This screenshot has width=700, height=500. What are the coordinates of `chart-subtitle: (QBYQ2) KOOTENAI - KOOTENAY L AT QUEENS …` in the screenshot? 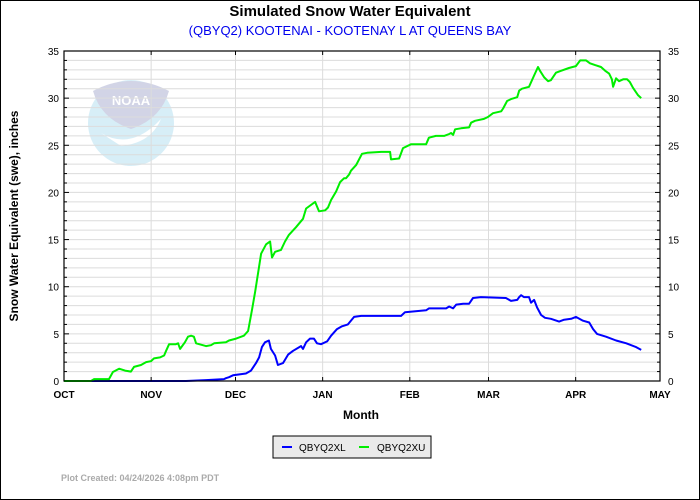 It's located at (350, 30).